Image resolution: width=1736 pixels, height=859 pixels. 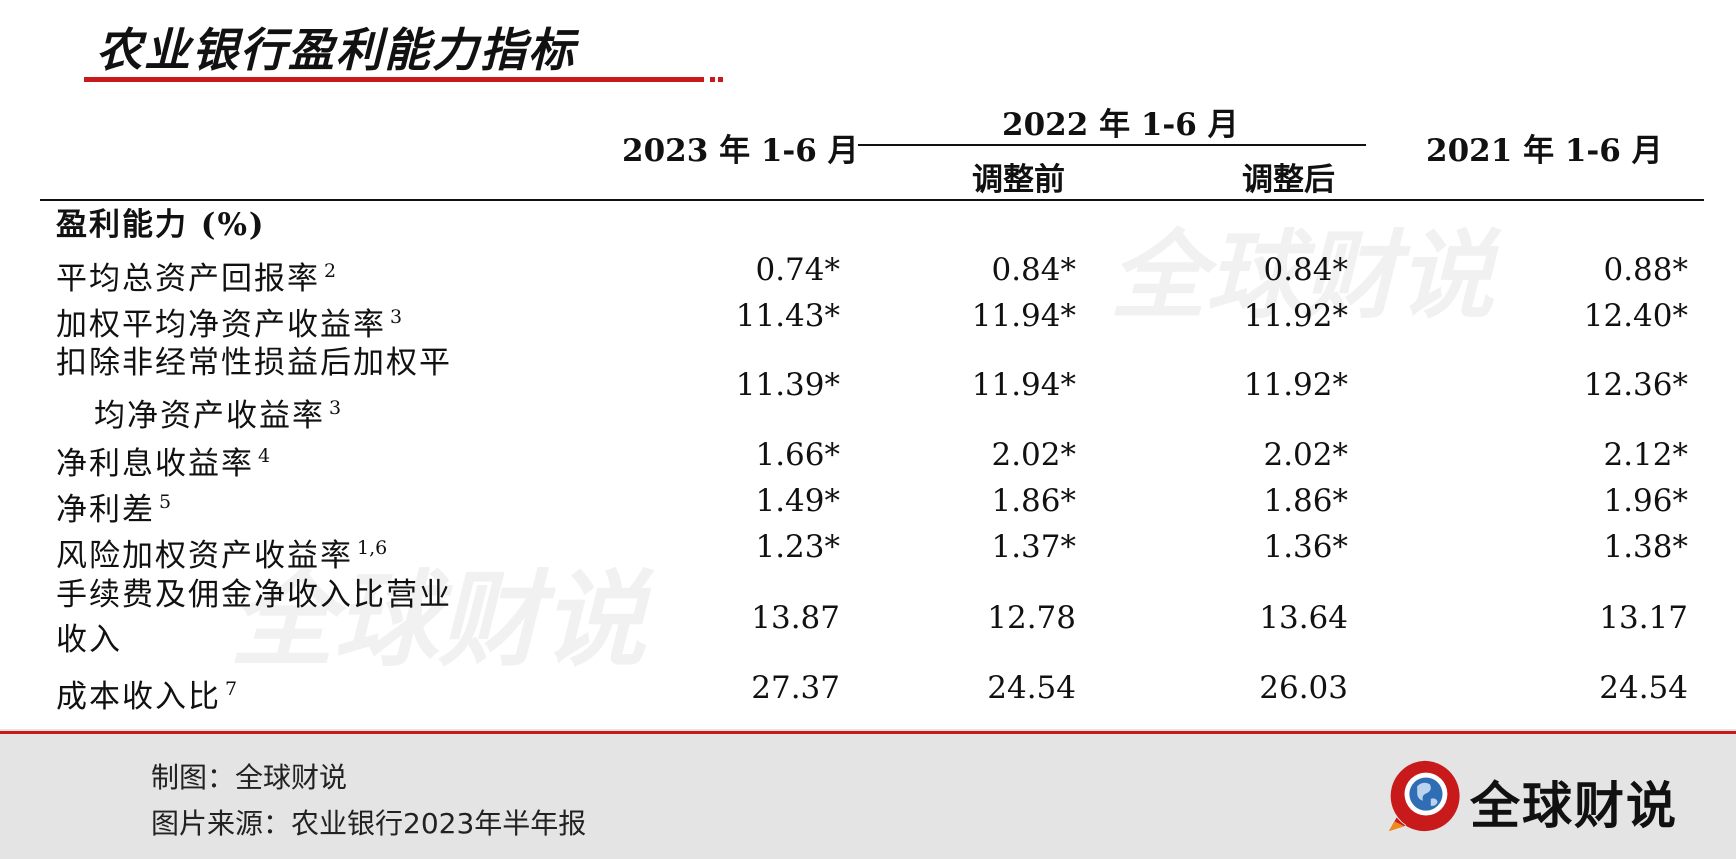 What do you see at coordinates (868, 732) in the screenshot?
I see `footer-rule` at bounding box center [868, 732].